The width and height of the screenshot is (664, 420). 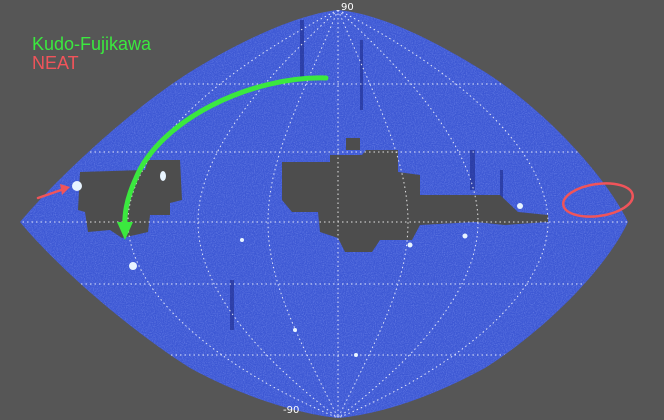 What do you see at coordinates (223, 157) in the screenshot?
I see `kudo-fujikawa-trajectory` at bounding box center [223, 157].